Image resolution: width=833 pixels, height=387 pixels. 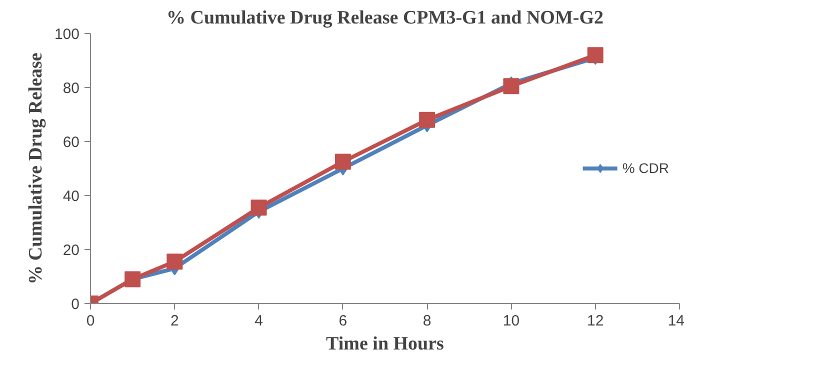 I want to click on y-axis-title: % Cumulative Drug Release, so click(x=35, y=168).